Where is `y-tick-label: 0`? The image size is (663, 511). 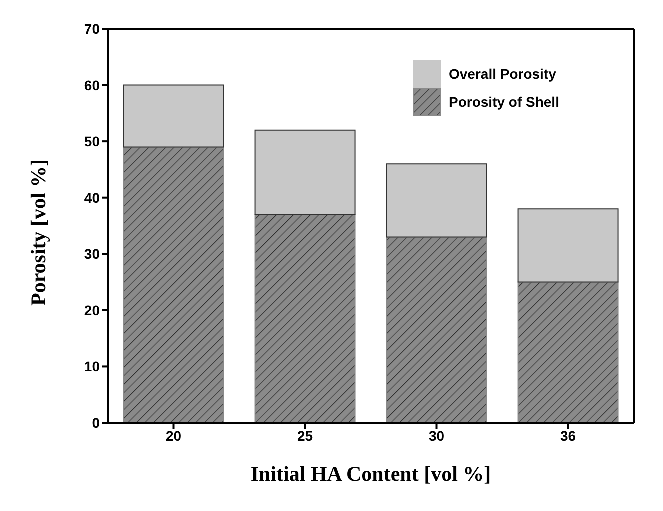
y-tick-label: 0 is located at coordinates (96, 422).